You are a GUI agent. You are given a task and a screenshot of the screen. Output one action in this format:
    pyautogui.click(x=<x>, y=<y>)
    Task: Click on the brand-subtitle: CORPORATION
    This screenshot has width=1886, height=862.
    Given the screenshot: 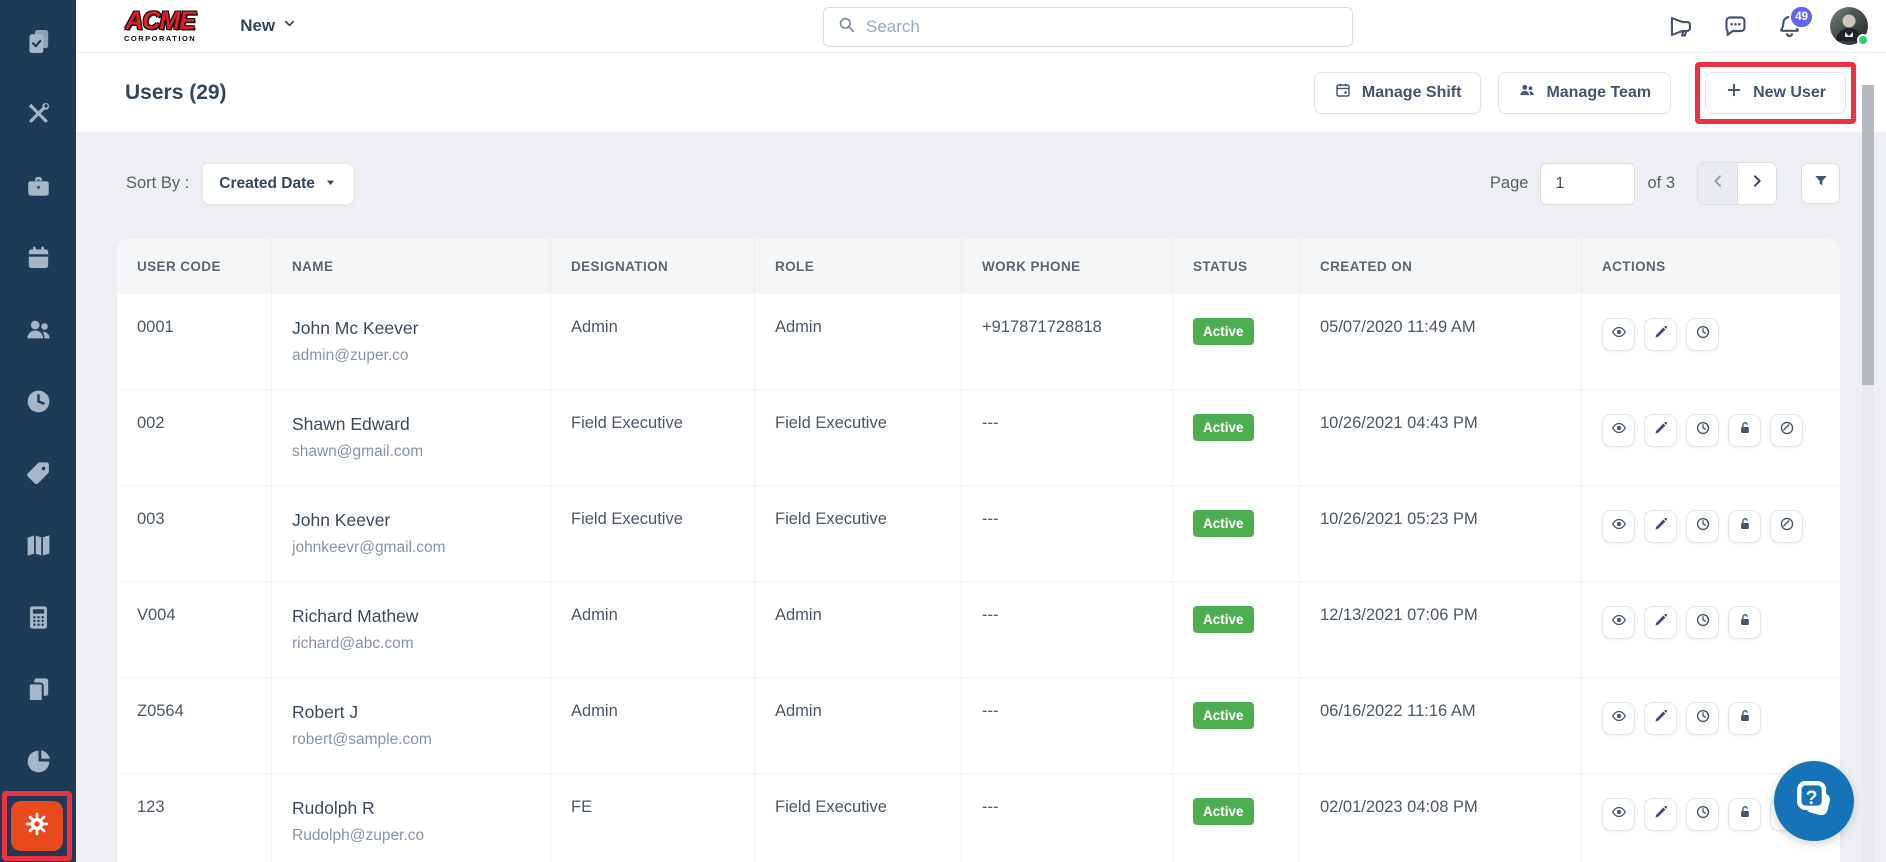 What is the action you would take?
    pyautogui.click(x=160, y=39)
    